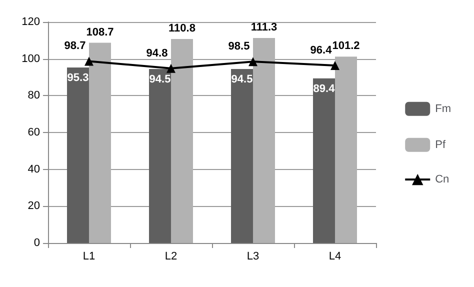 The height and width of the screenshot is (287, 474). I want to click on y-tick-label: 100, so click(31, 58).